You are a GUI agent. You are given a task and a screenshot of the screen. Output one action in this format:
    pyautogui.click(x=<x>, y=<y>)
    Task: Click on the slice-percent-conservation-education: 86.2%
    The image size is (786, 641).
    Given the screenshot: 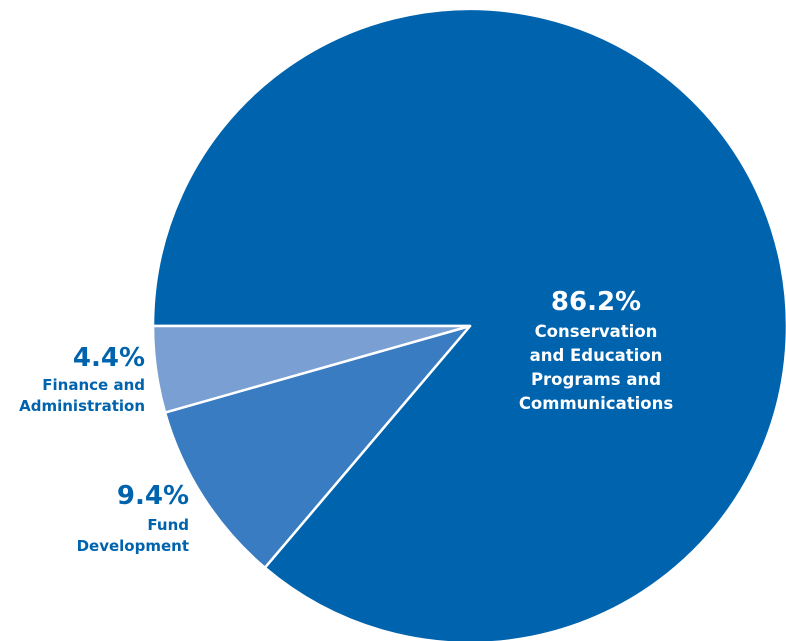 What is the action you would take?
    pyautogui.click(x=596, y=302)
    